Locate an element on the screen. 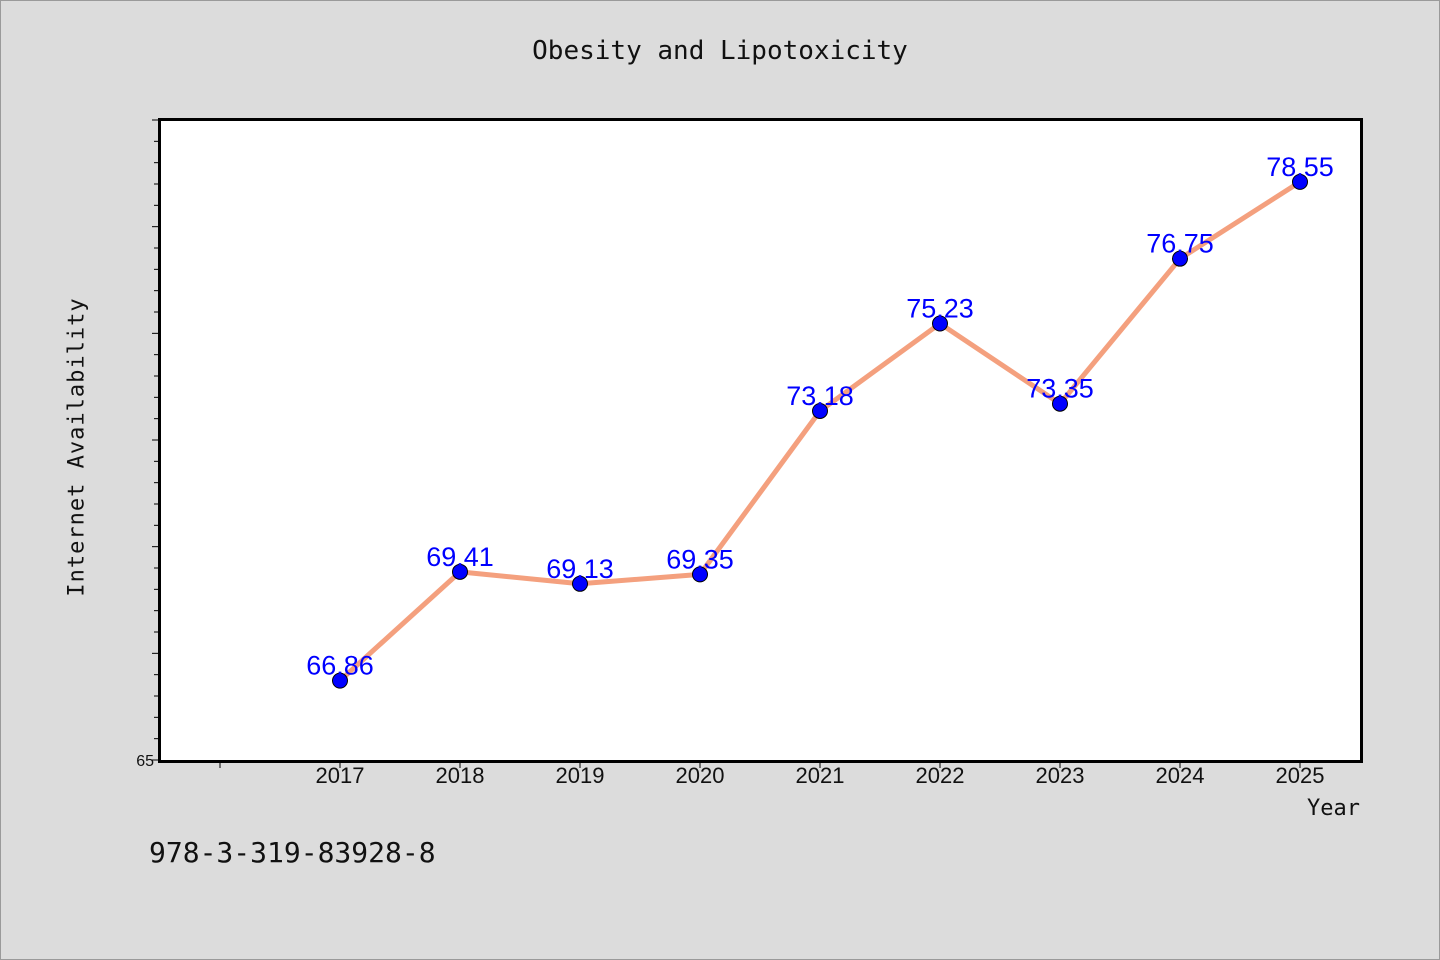 This screenshot has width=1440, height=960. x-tick-label: 2024 is located at coordinates (1180, 775).